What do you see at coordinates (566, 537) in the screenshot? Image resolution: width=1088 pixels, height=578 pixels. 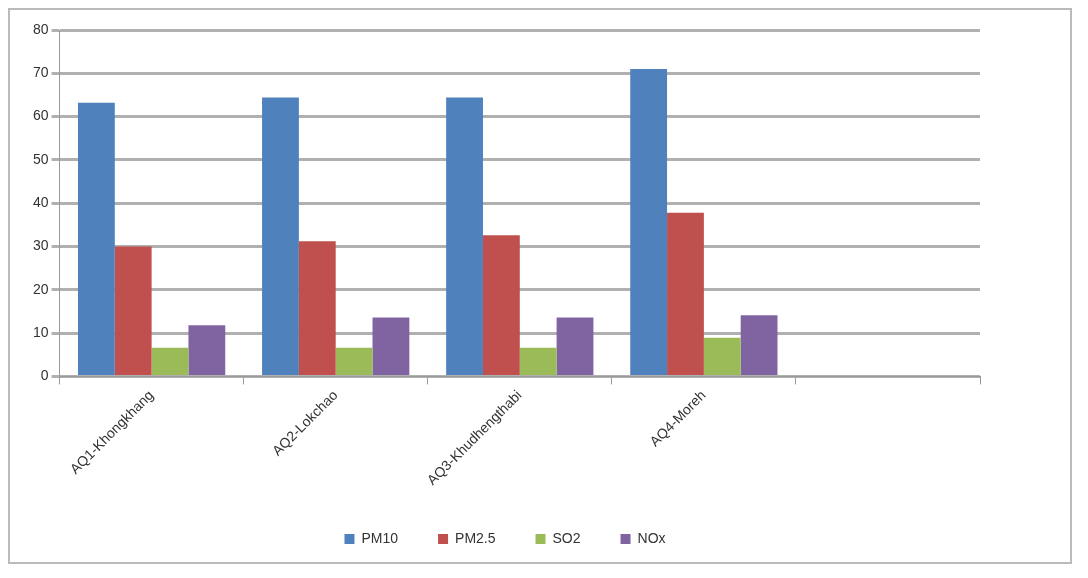 I see `legend-label: SO2` at bounding box center [566, 537].